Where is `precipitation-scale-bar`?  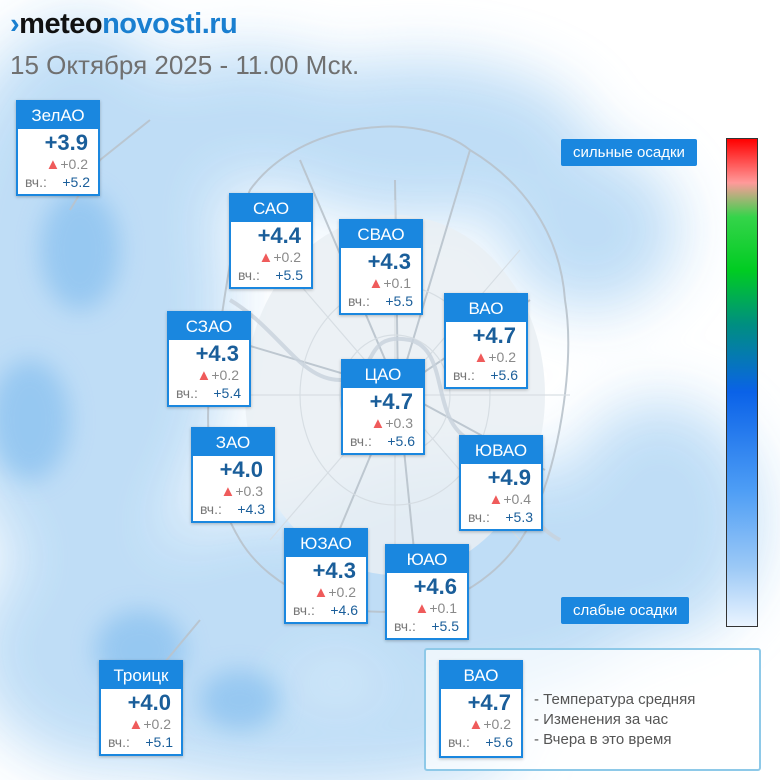
precipitation-scale-bar is located at coordinates (742, 382).